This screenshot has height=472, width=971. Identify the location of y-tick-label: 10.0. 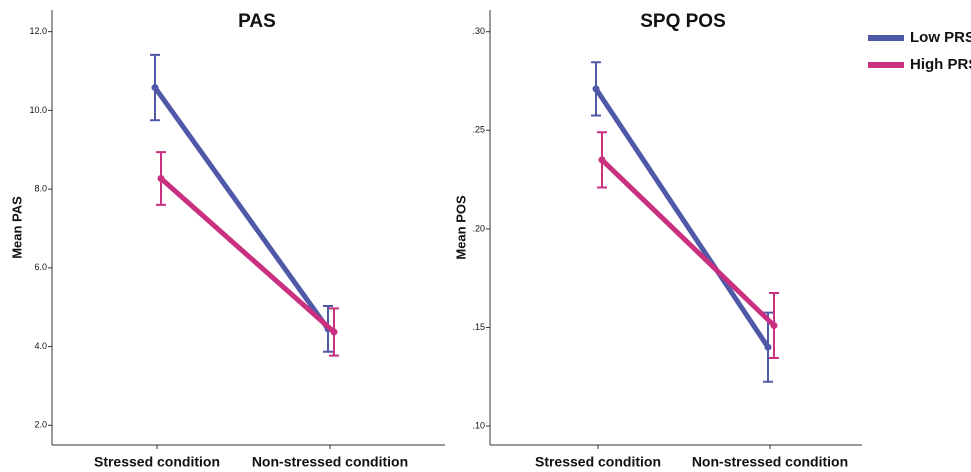
(38, 110).